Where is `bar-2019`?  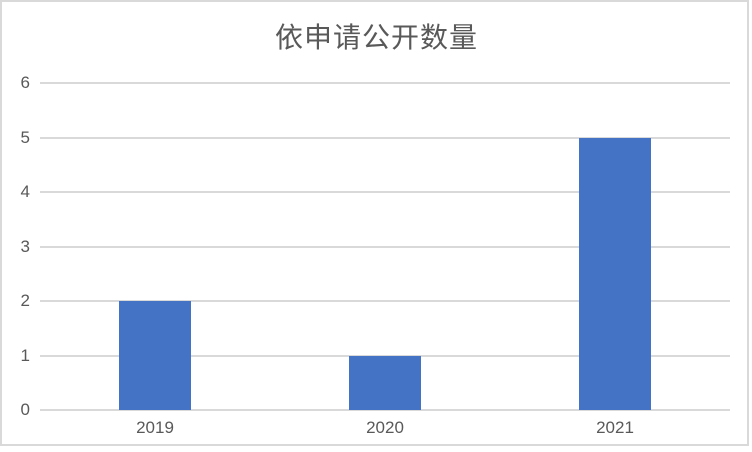 bar-2019 is located at coordinates (155, 355).